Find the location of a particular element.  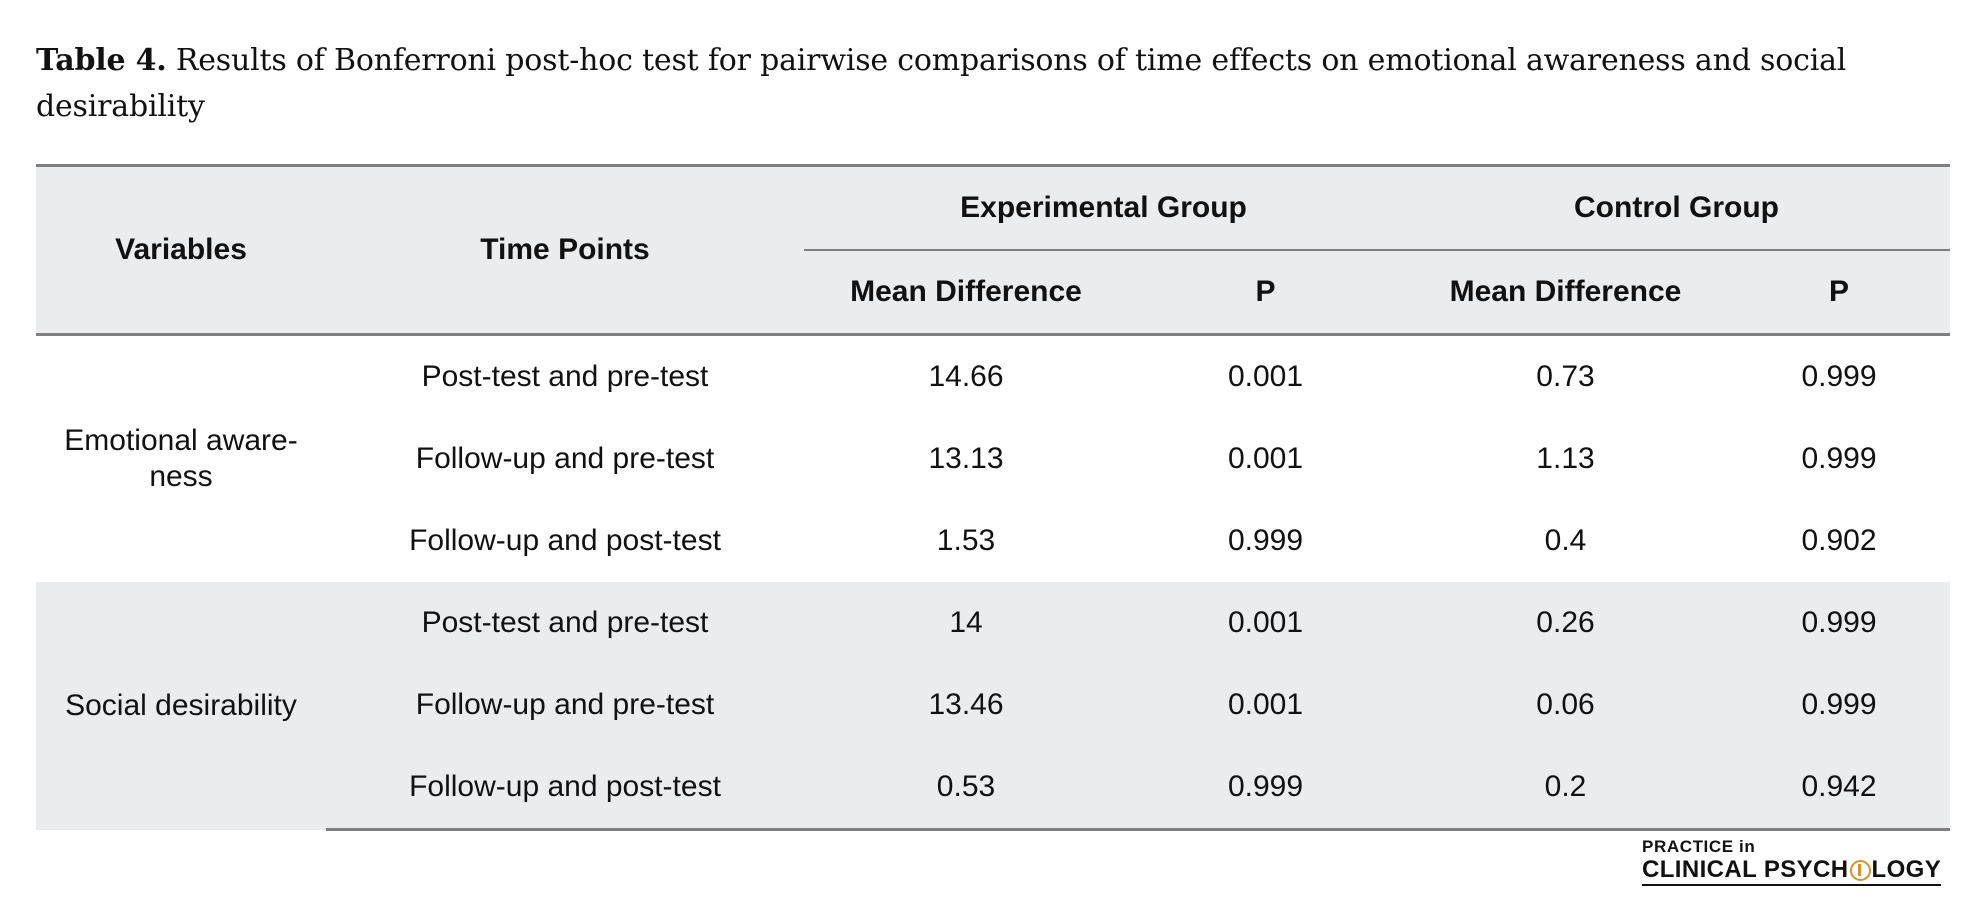

header-variables: Variables is located at coordinates (181, 250).